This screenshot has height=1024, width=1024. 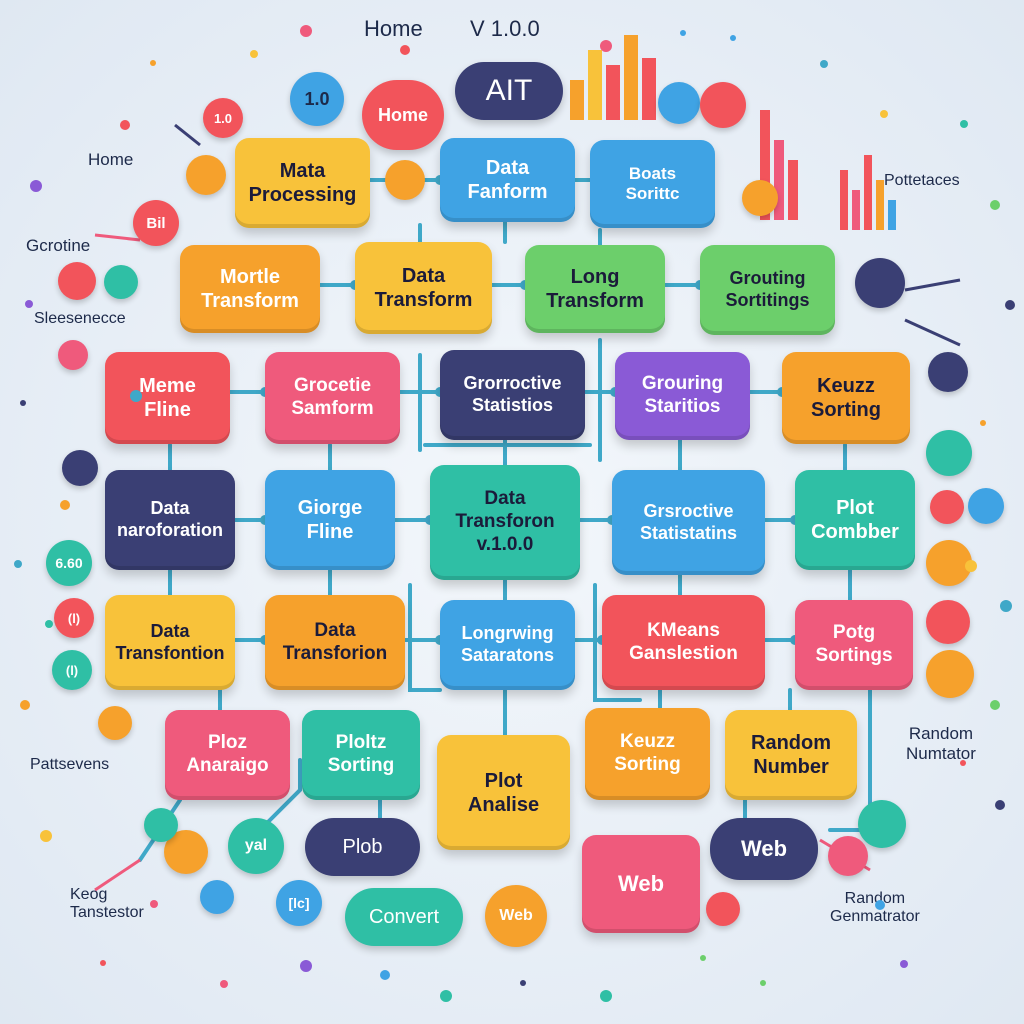 What do you see at coordinates (641, 884) in the screenshot?
I see `node-web-center: Web` at bounding box center [641, 884].